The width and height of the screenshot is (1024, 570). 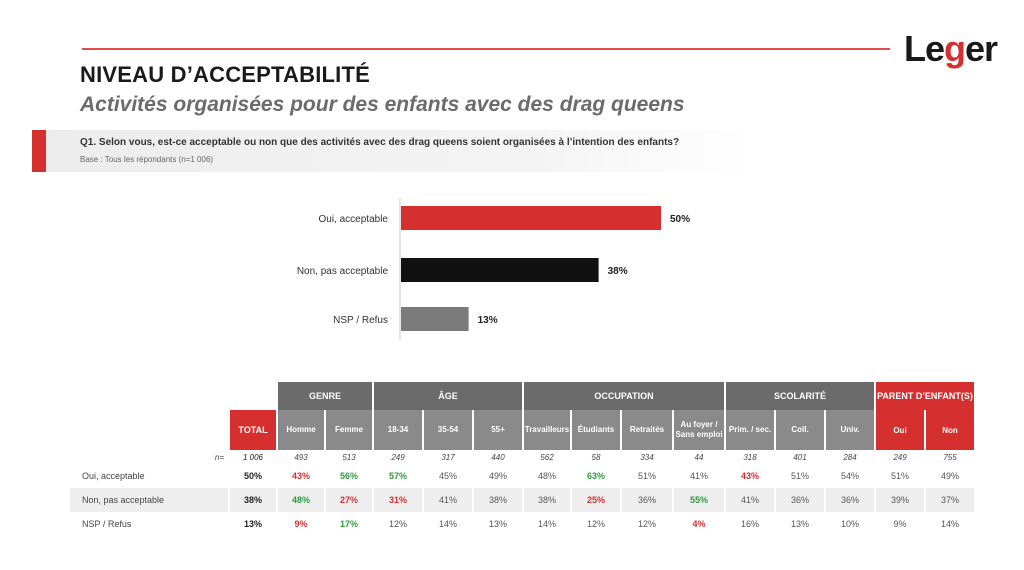 I want to click on row-label: Non, pas acceptable, so click(x=149, y=500).